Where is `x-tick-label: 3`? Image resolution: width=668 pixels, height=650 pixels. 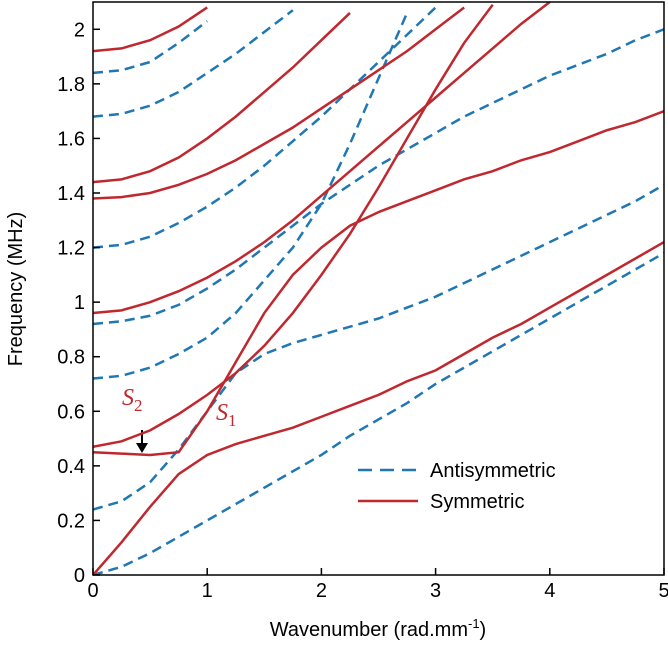 x-tick-label: 3 is located at coordinates (435, 591).